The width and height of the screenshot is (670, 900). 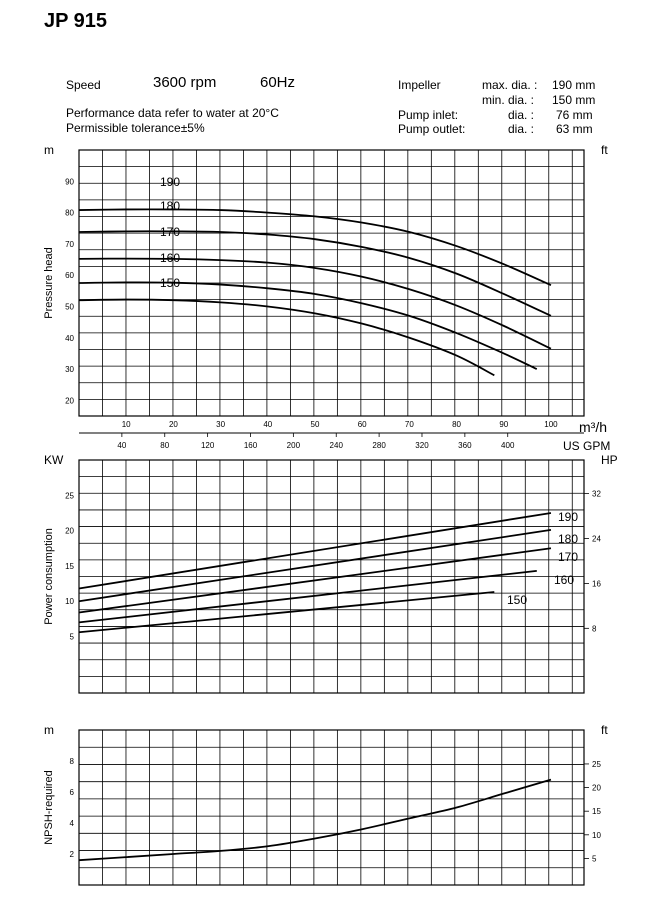 What do you see at coordinates (208, 445) in the screenshot?
I see `x2-tick-label: 120` at bounding box center [208, 445].